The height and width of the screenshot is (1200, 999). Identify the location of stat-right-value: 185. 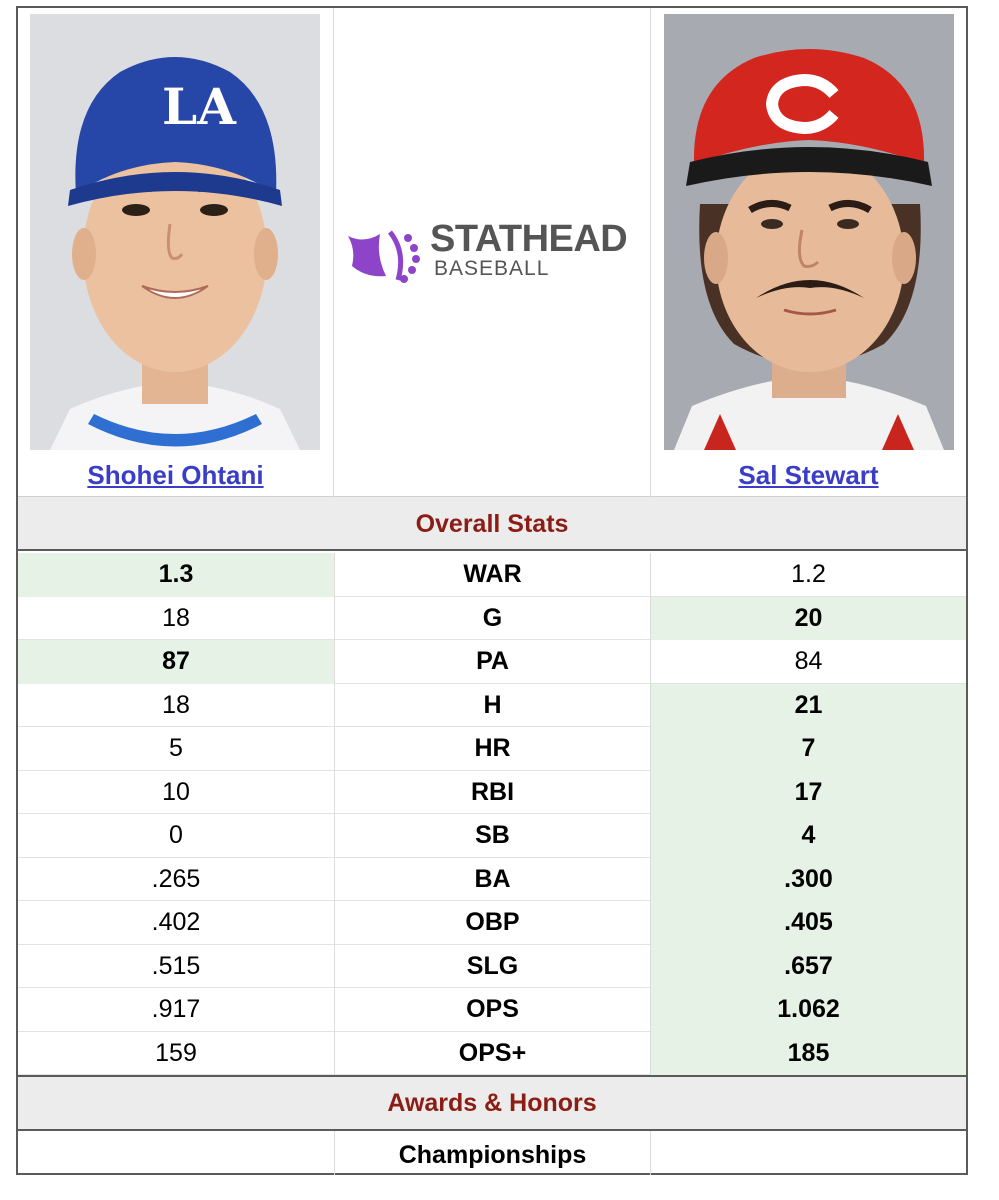
(808, 1053).